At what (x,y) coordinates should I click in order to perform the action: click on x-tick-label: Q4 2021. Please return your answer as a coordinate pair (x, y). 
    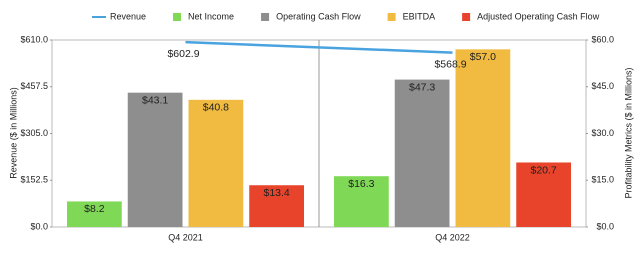
    Looking at the image, I should click on (185, 237).